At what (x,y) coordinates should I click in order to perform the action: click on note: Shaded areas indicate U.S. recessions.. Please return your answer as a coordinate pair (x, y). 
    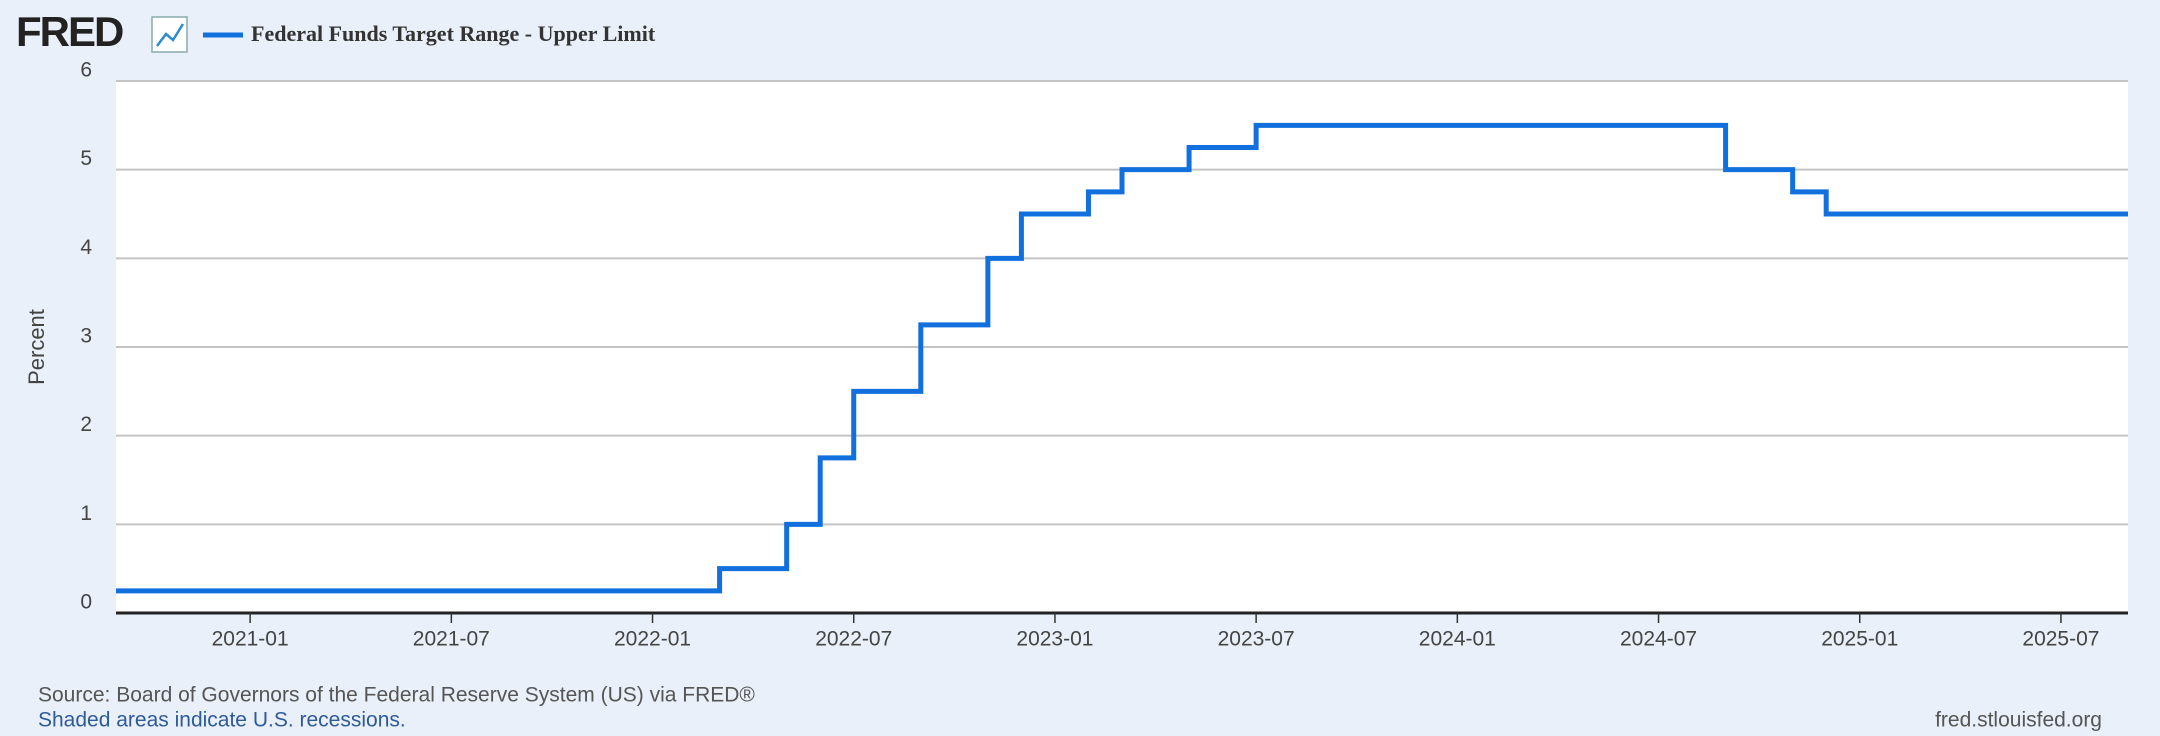
    Looking at the image, I should click on (222, 720).